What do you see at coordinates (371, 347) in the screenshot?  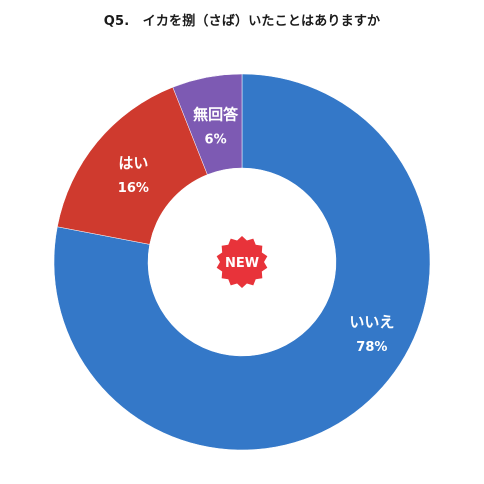 I see `slice-value-0: 78%` at bounding box center [371, 347].